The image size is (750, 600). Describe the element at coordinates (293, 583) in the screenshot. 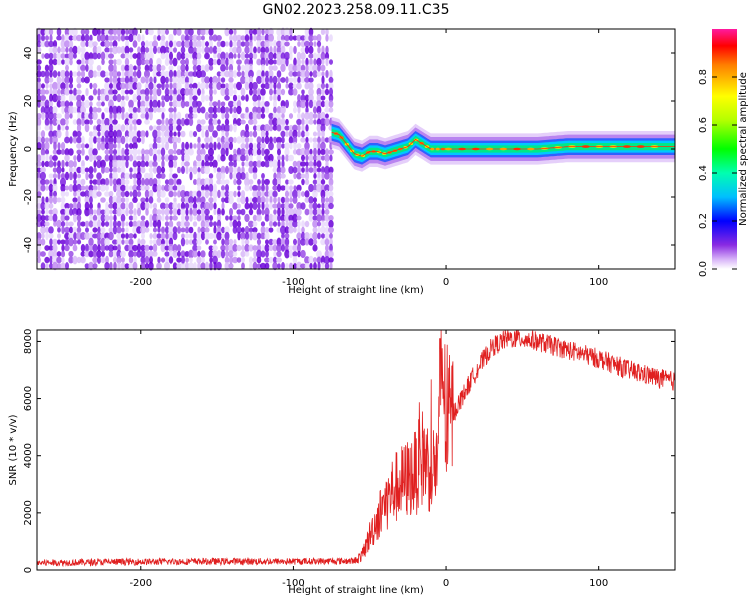

I see `snr-x-tick-label: -100` at that location.